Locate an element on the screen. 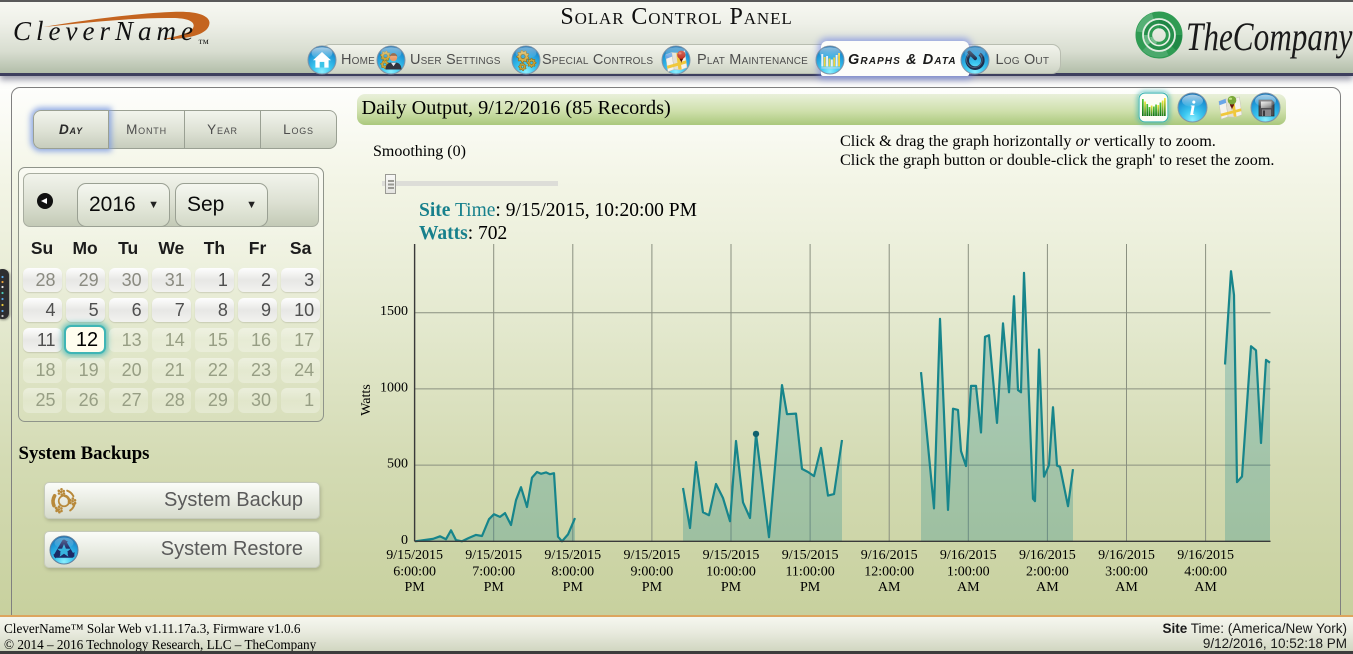 The height and width of the screenshot is (654, 1353). svg-text: 12:00:00 is located at coordinates (889, 572).